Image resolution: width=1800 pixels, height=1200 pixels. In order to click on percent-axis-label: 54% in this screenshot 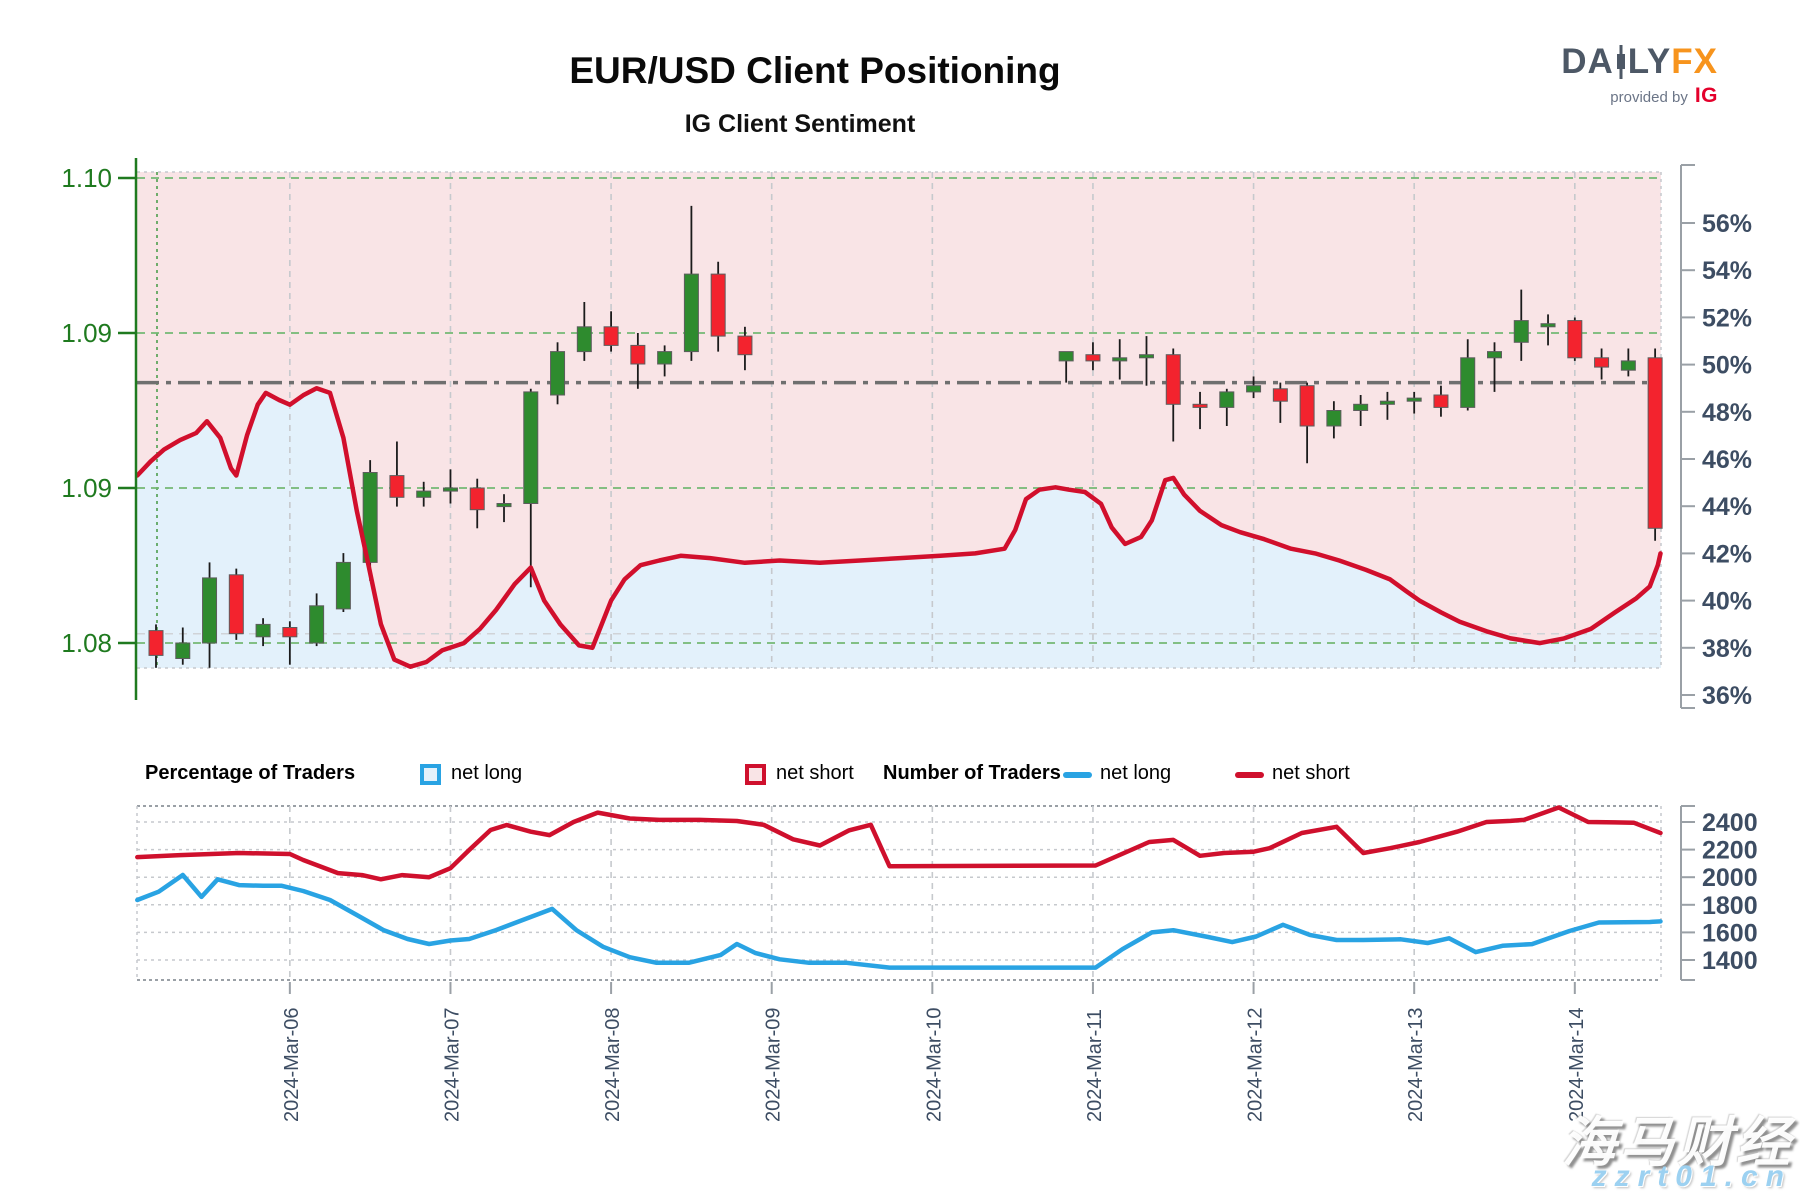, I will do `click(1727, 271)`.